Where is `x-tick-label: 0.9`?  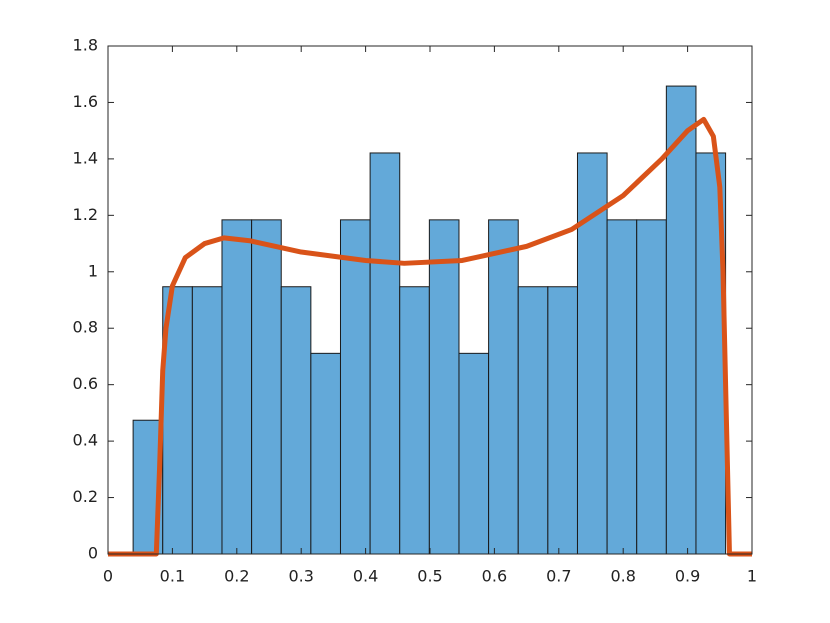
x-tick-label: 0.9 is located at coordinates (687, 576).